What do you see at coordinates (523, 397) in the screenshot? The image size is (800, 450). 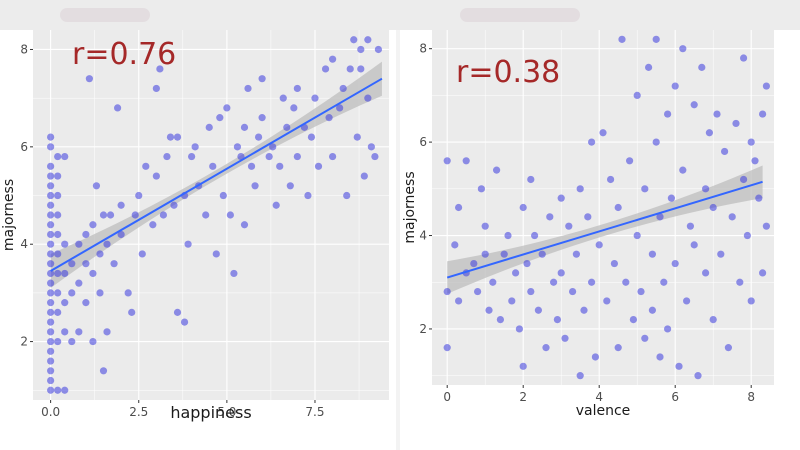 I see `x-tick-label: 2` at bounding box center [523, 397].